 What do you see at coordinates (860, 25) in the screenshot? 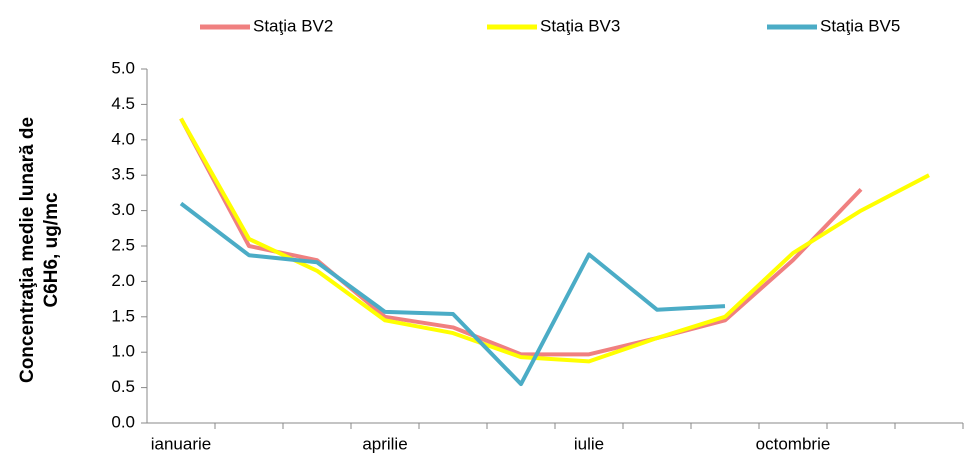
I see `legend-label: Staţia BV5` at bounding box center [860, 25].